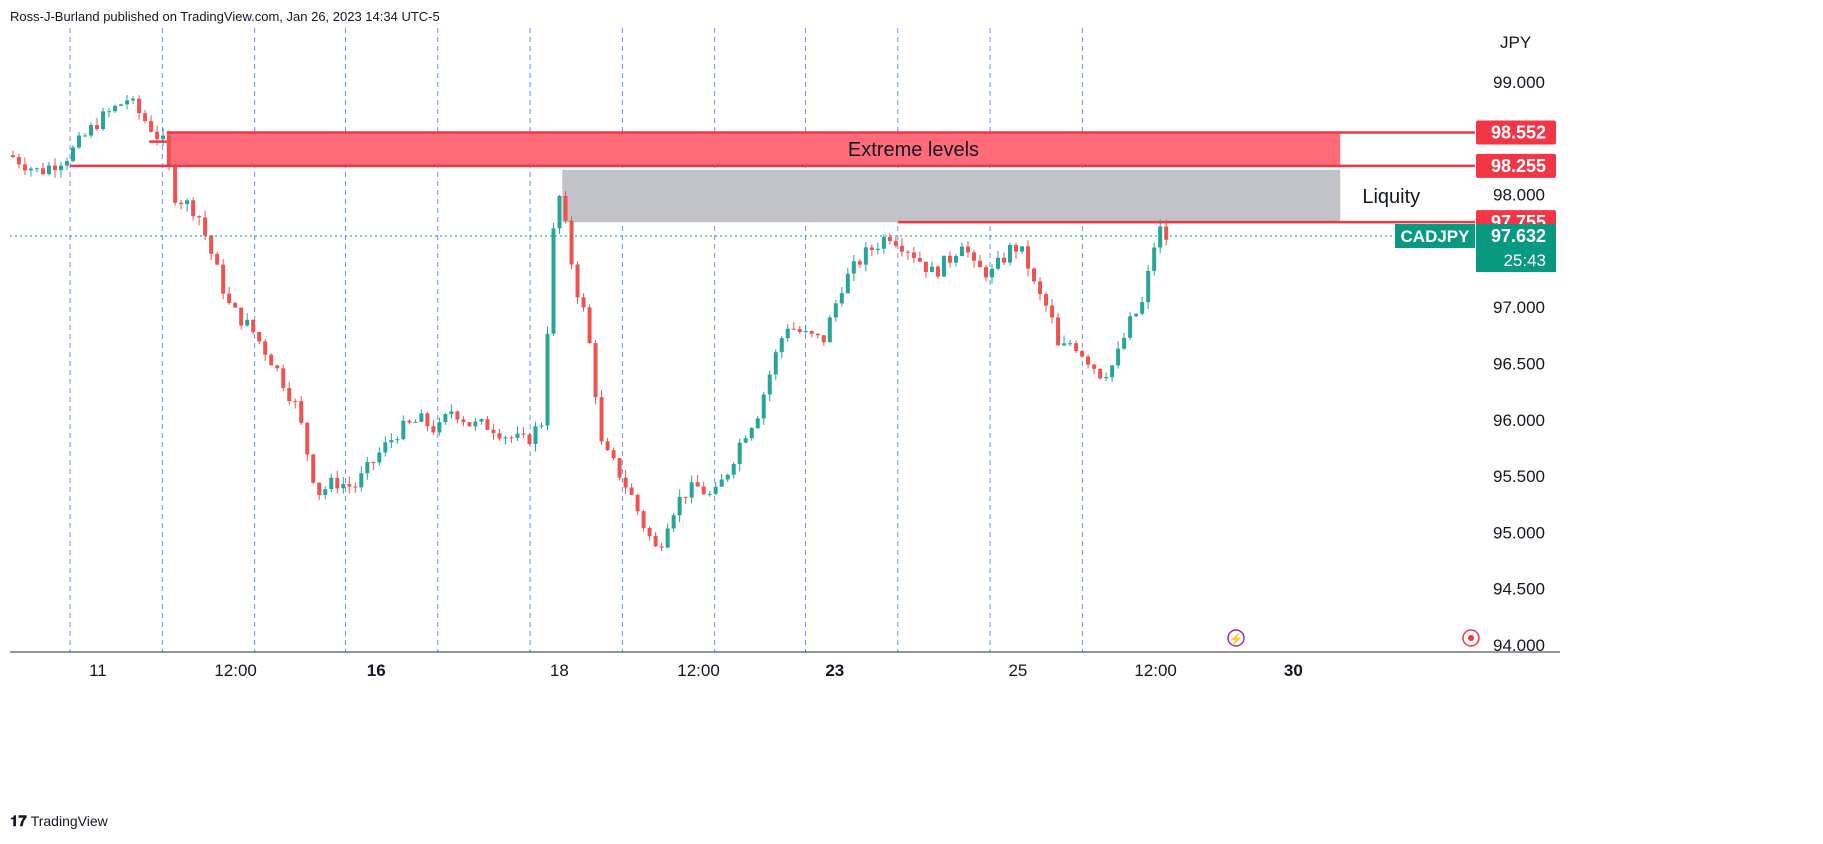 Image resolution: width=1823 pixels, height=844 pixels. Describe the element at coordinates (59, 821) in the screenshot. I see `tradingview-footer: 𝟏𝟕 TradingView` at that location.